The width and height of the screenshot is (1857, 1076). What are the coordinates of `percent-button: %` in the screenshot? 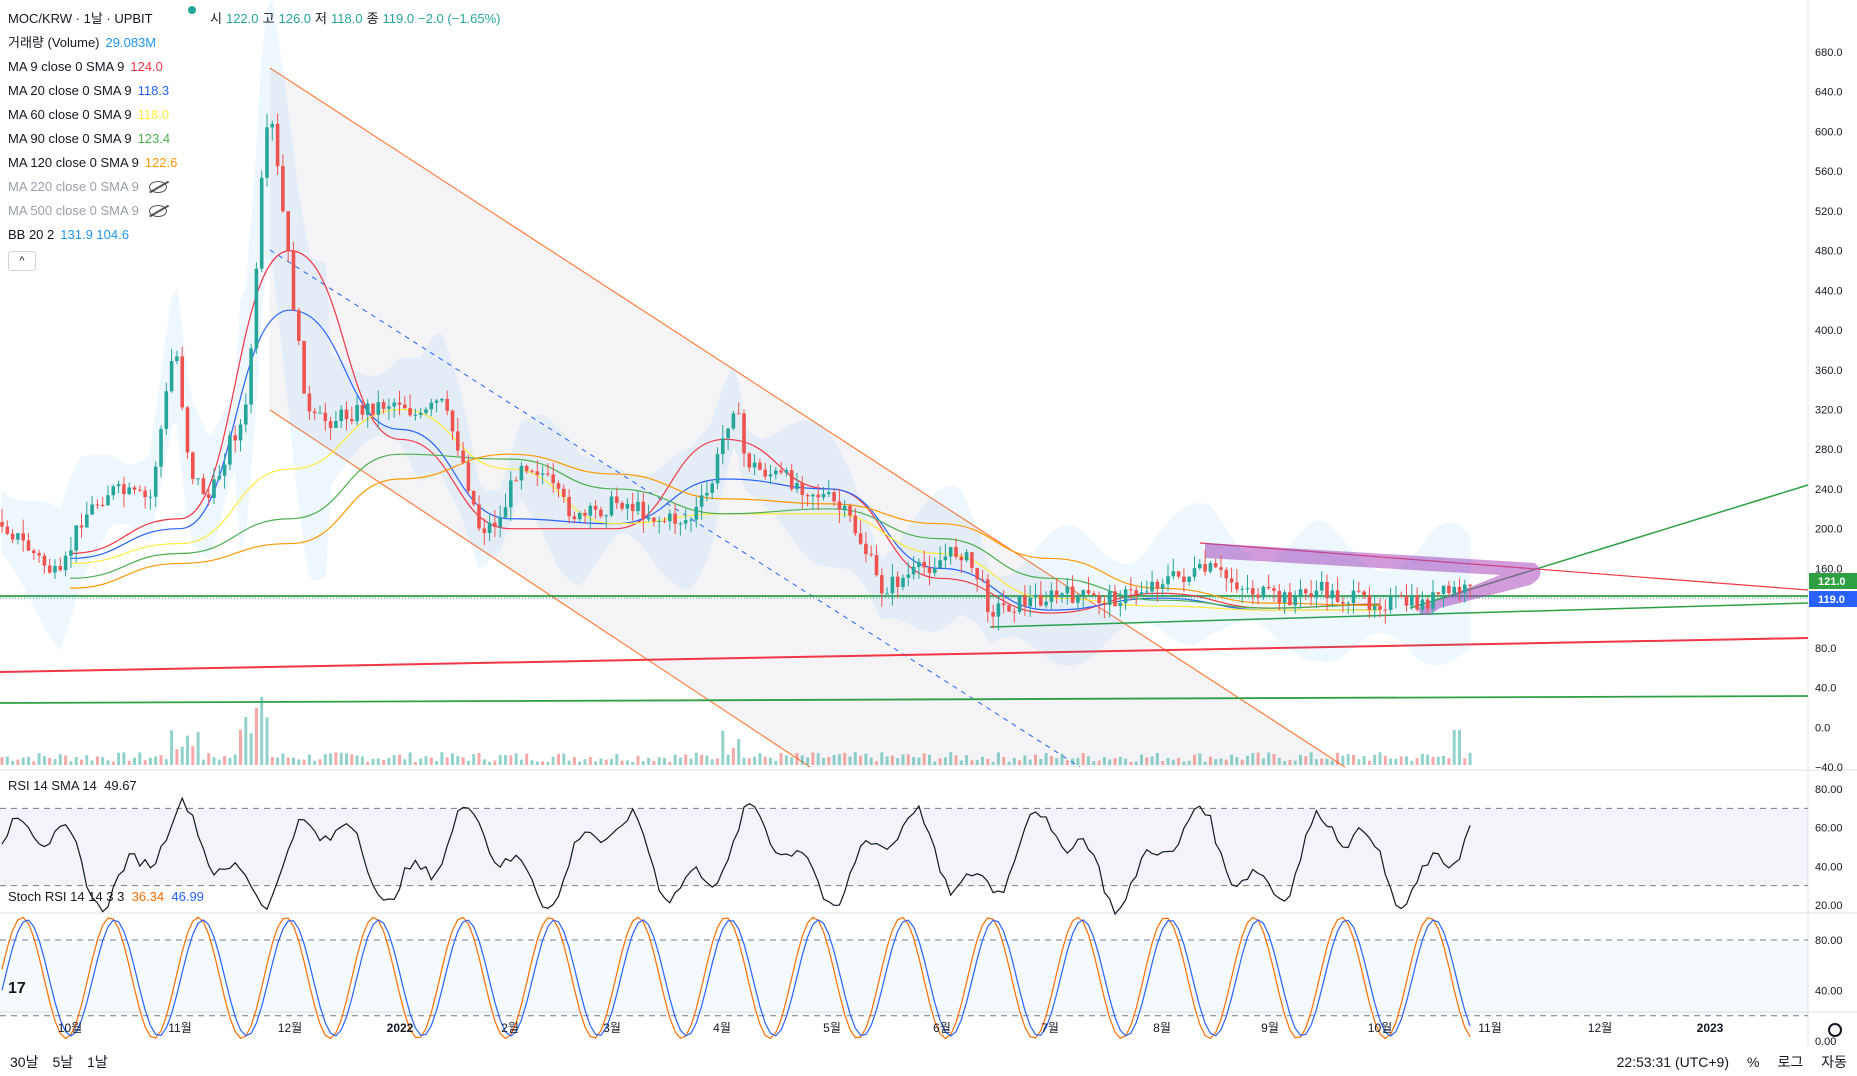 It's located at (1753, 1062).